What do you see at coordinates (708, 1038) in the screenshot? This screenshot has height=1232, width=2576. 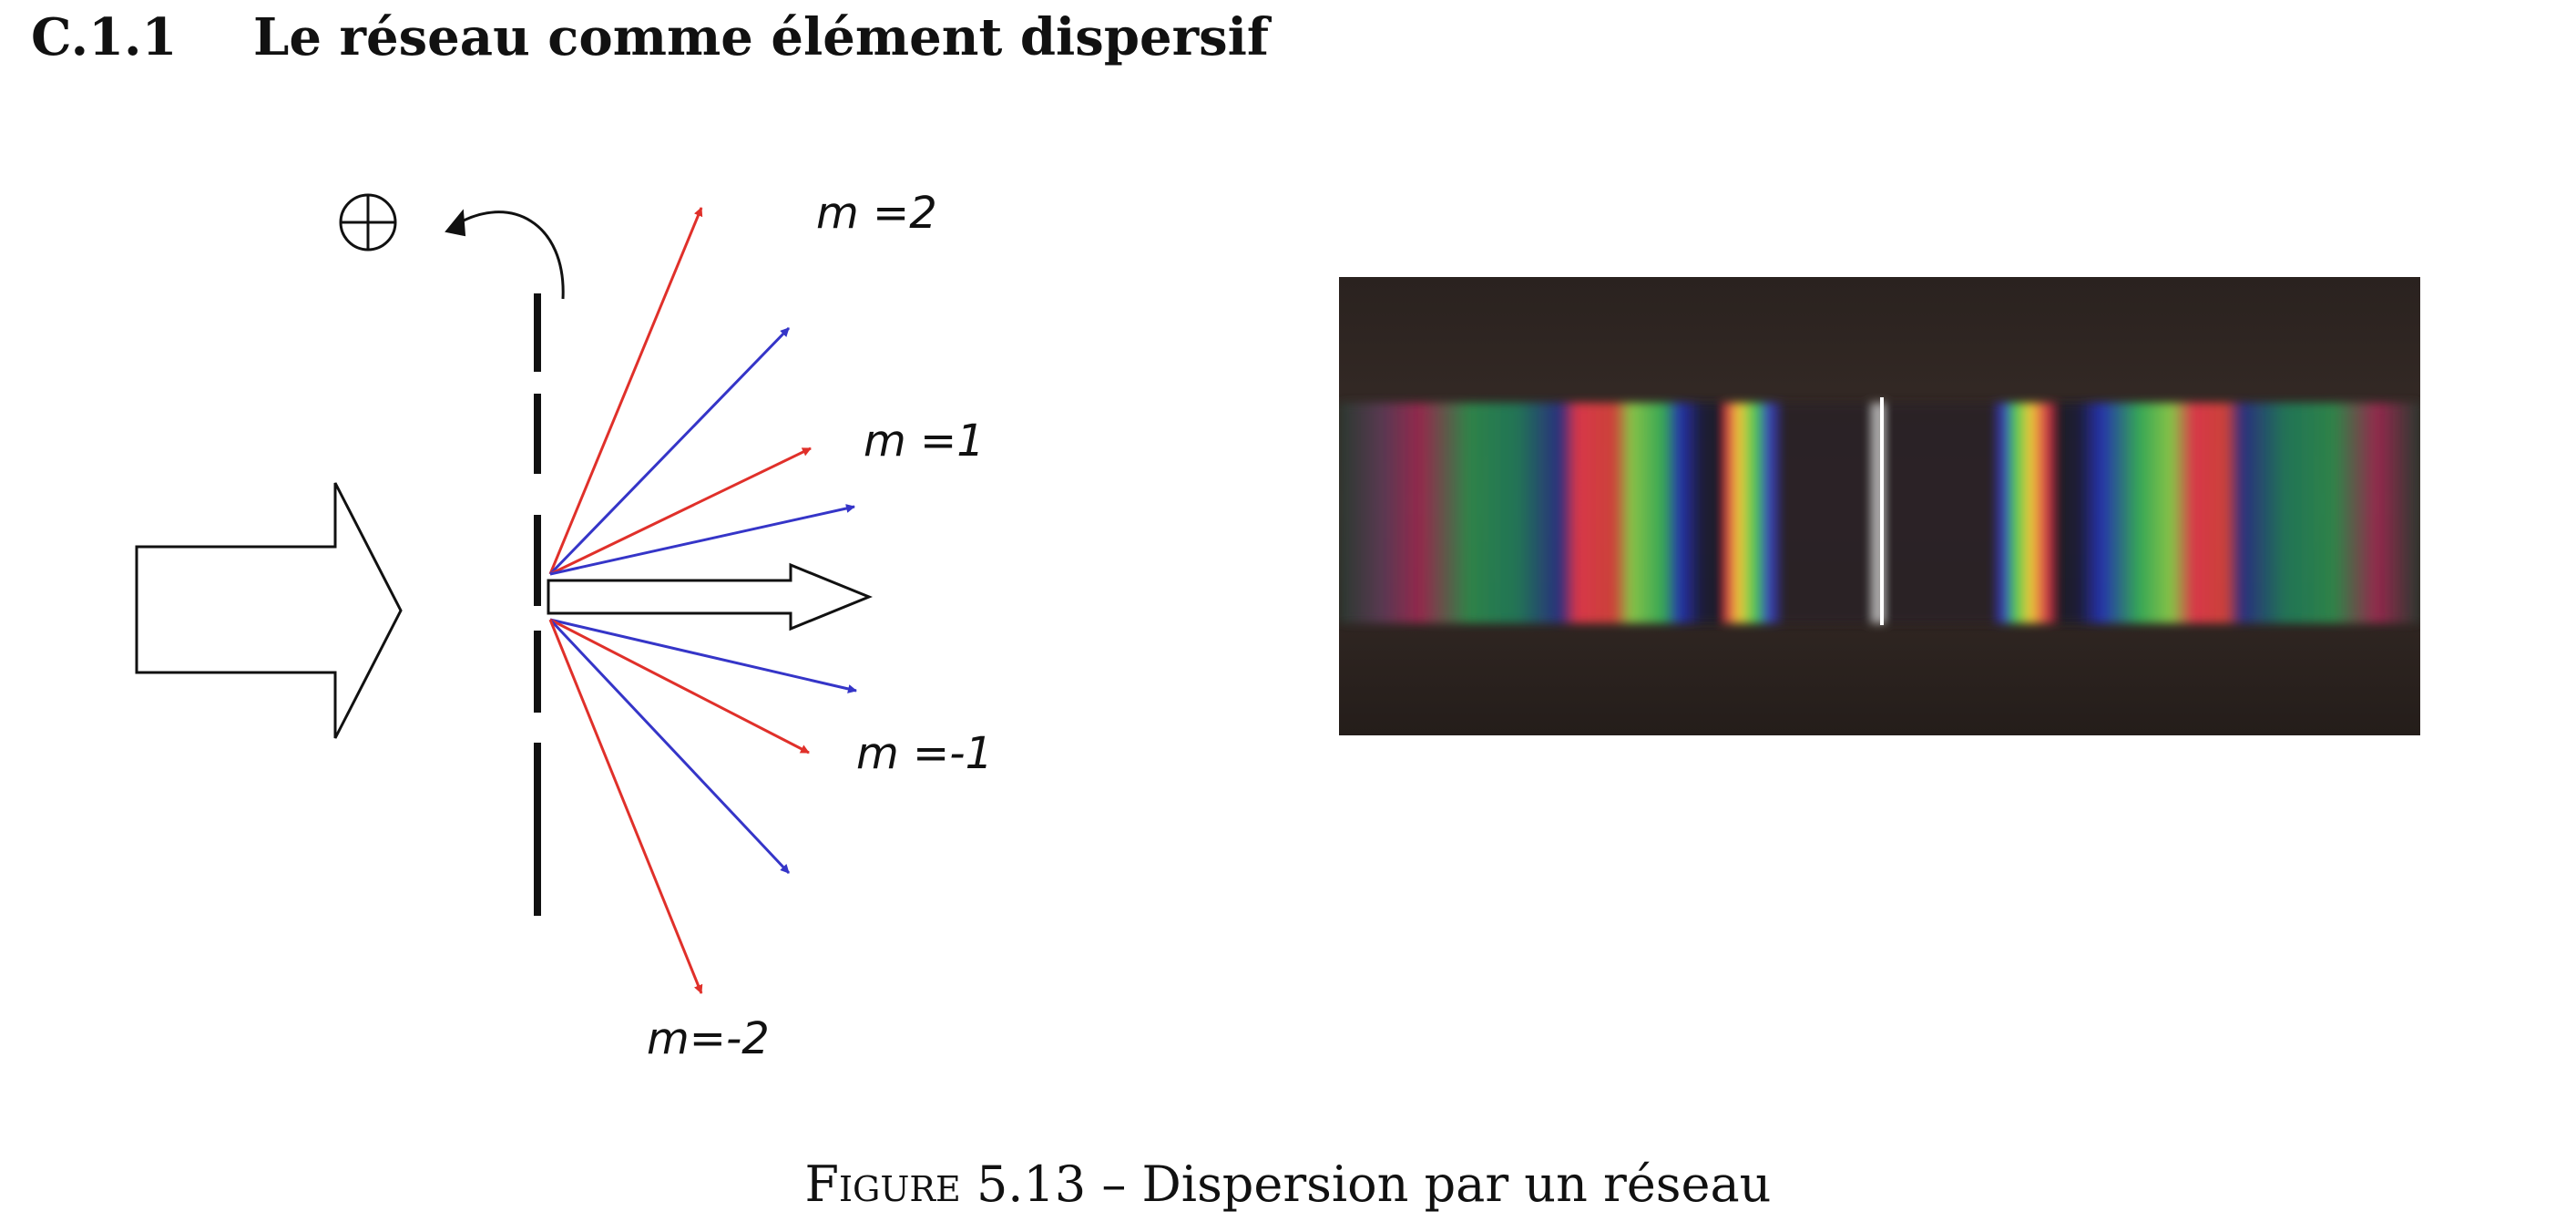 I see `order-label-m-2: m=-2` at bounding box center [708, 1038].